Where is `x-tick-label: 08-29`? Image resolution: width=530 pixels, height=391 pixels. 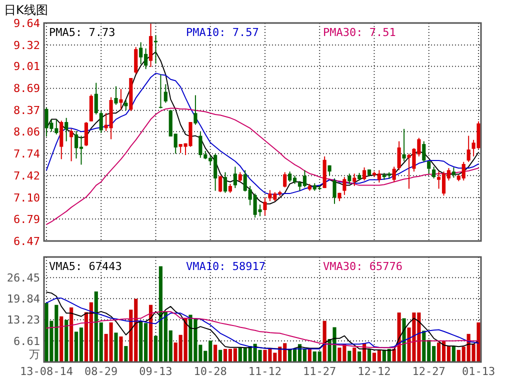 x-tick-label: 08-29 is located at coordinates (101, 371).